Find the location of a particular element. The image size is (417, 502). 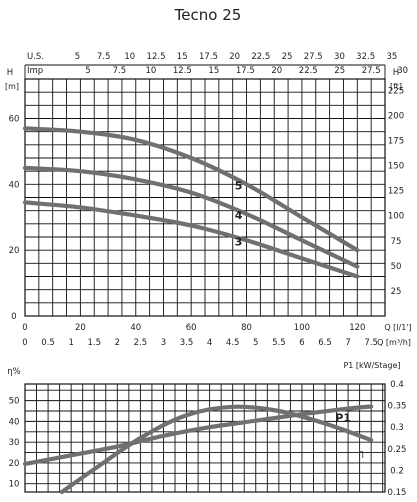

us-gpm-tick-label: 27.5 is located at coordinates (313, 57).